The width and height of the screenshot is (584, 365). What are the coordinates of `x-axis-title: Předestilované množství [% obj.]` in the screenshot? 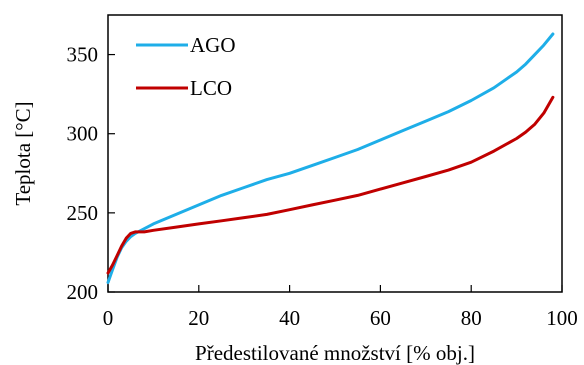 It's located at (335, 353).